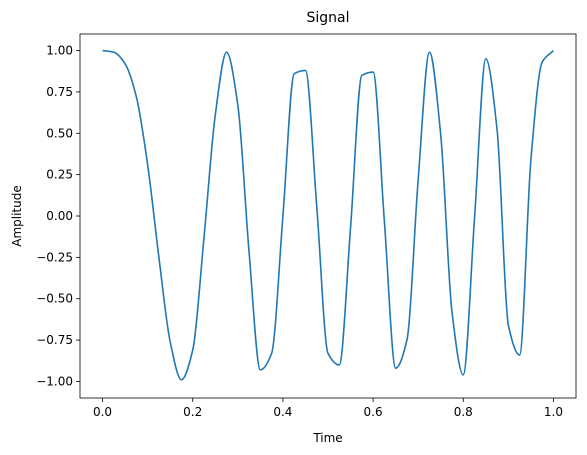 This screenshot has width=587, height=455. Describe the element at coordinates (59, 51) in the screenshot. I see `y-tick-label: 1.00` at that location.